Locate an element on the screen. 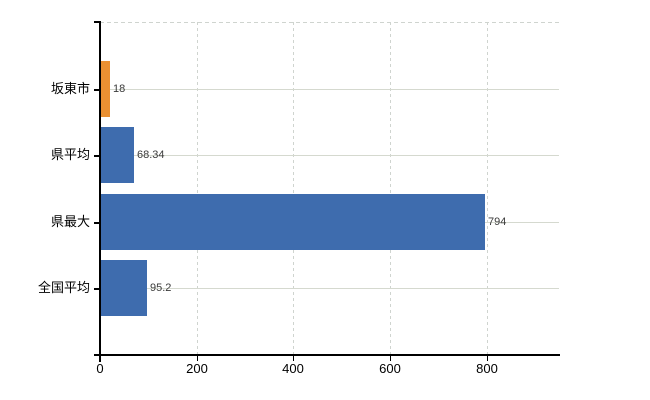 This screenshot has height=400, width=650. x-tick-label: 200 is located at coordinates (197, 368).